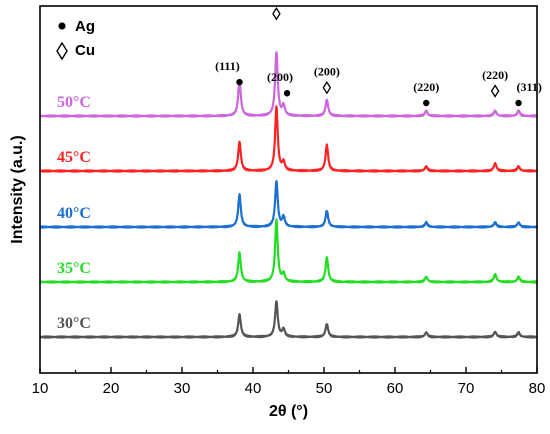  I want to click on legend-label: Ag, so click(85, 26).